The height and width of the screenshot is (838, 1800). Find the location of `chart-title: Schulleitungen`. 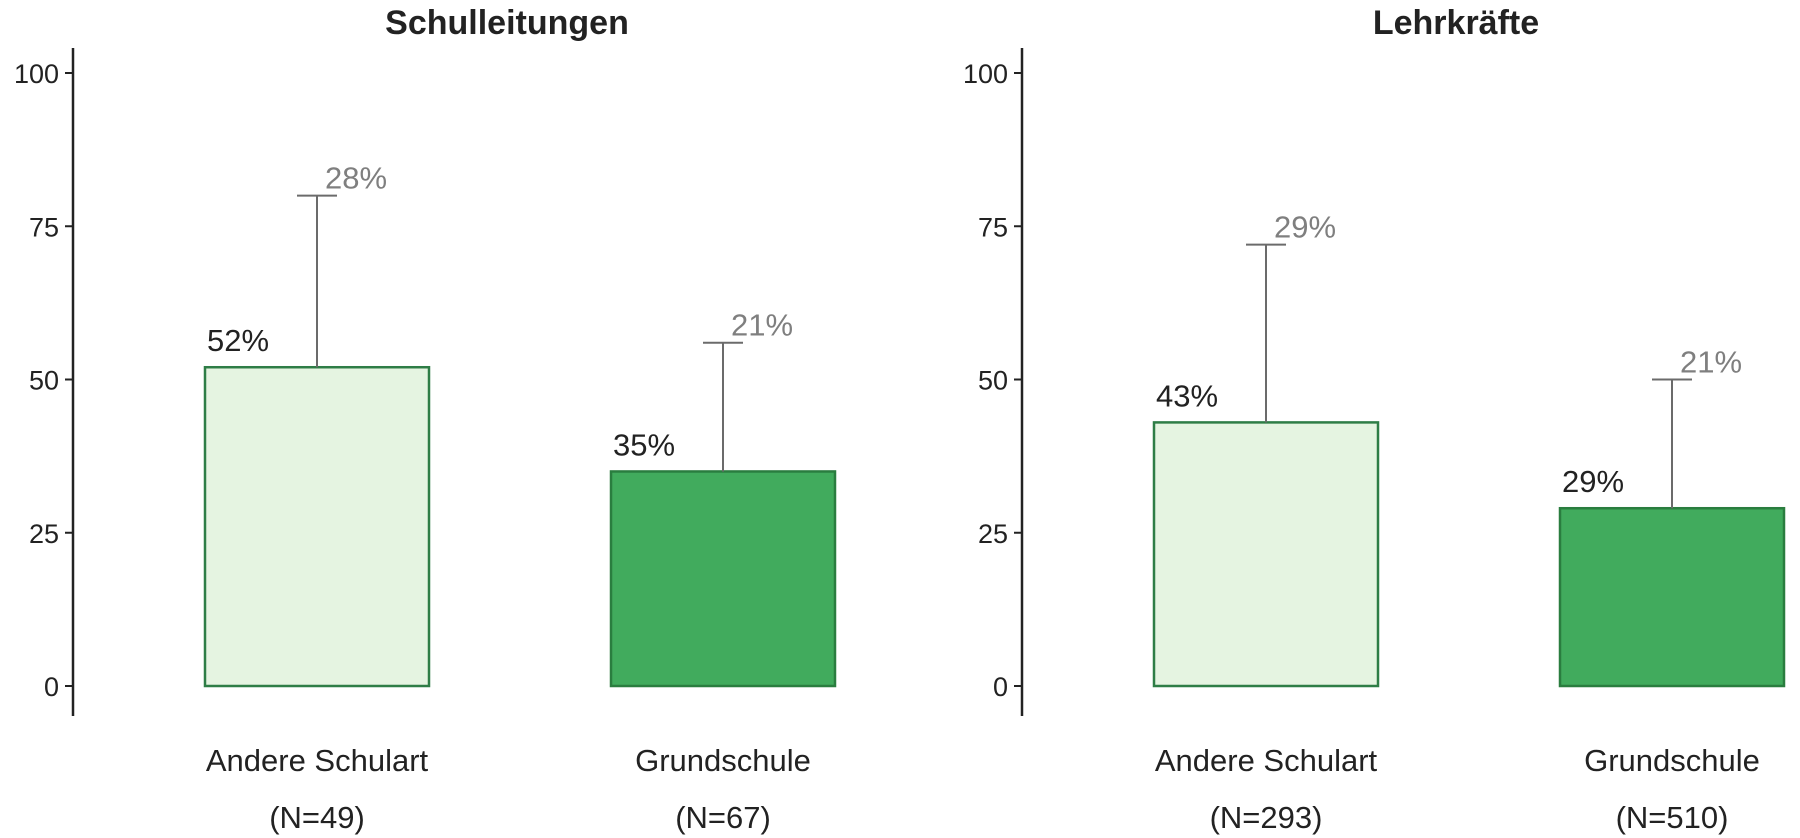

chart-title: Schulleitungen is located at coordinates (507, 23).